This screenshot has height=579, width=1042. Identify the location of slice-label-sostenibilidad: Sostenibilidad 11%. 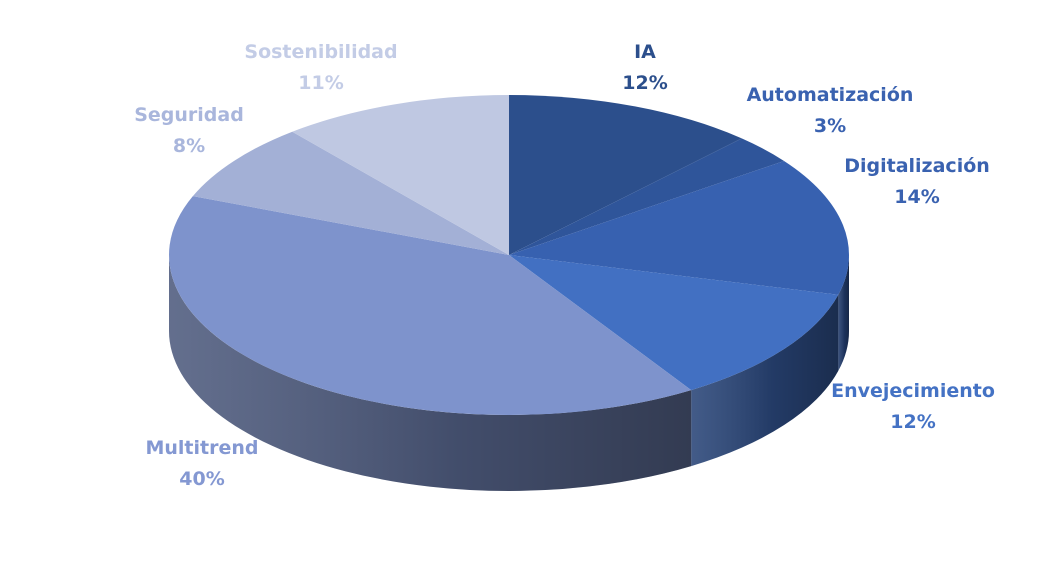
(320, 67).